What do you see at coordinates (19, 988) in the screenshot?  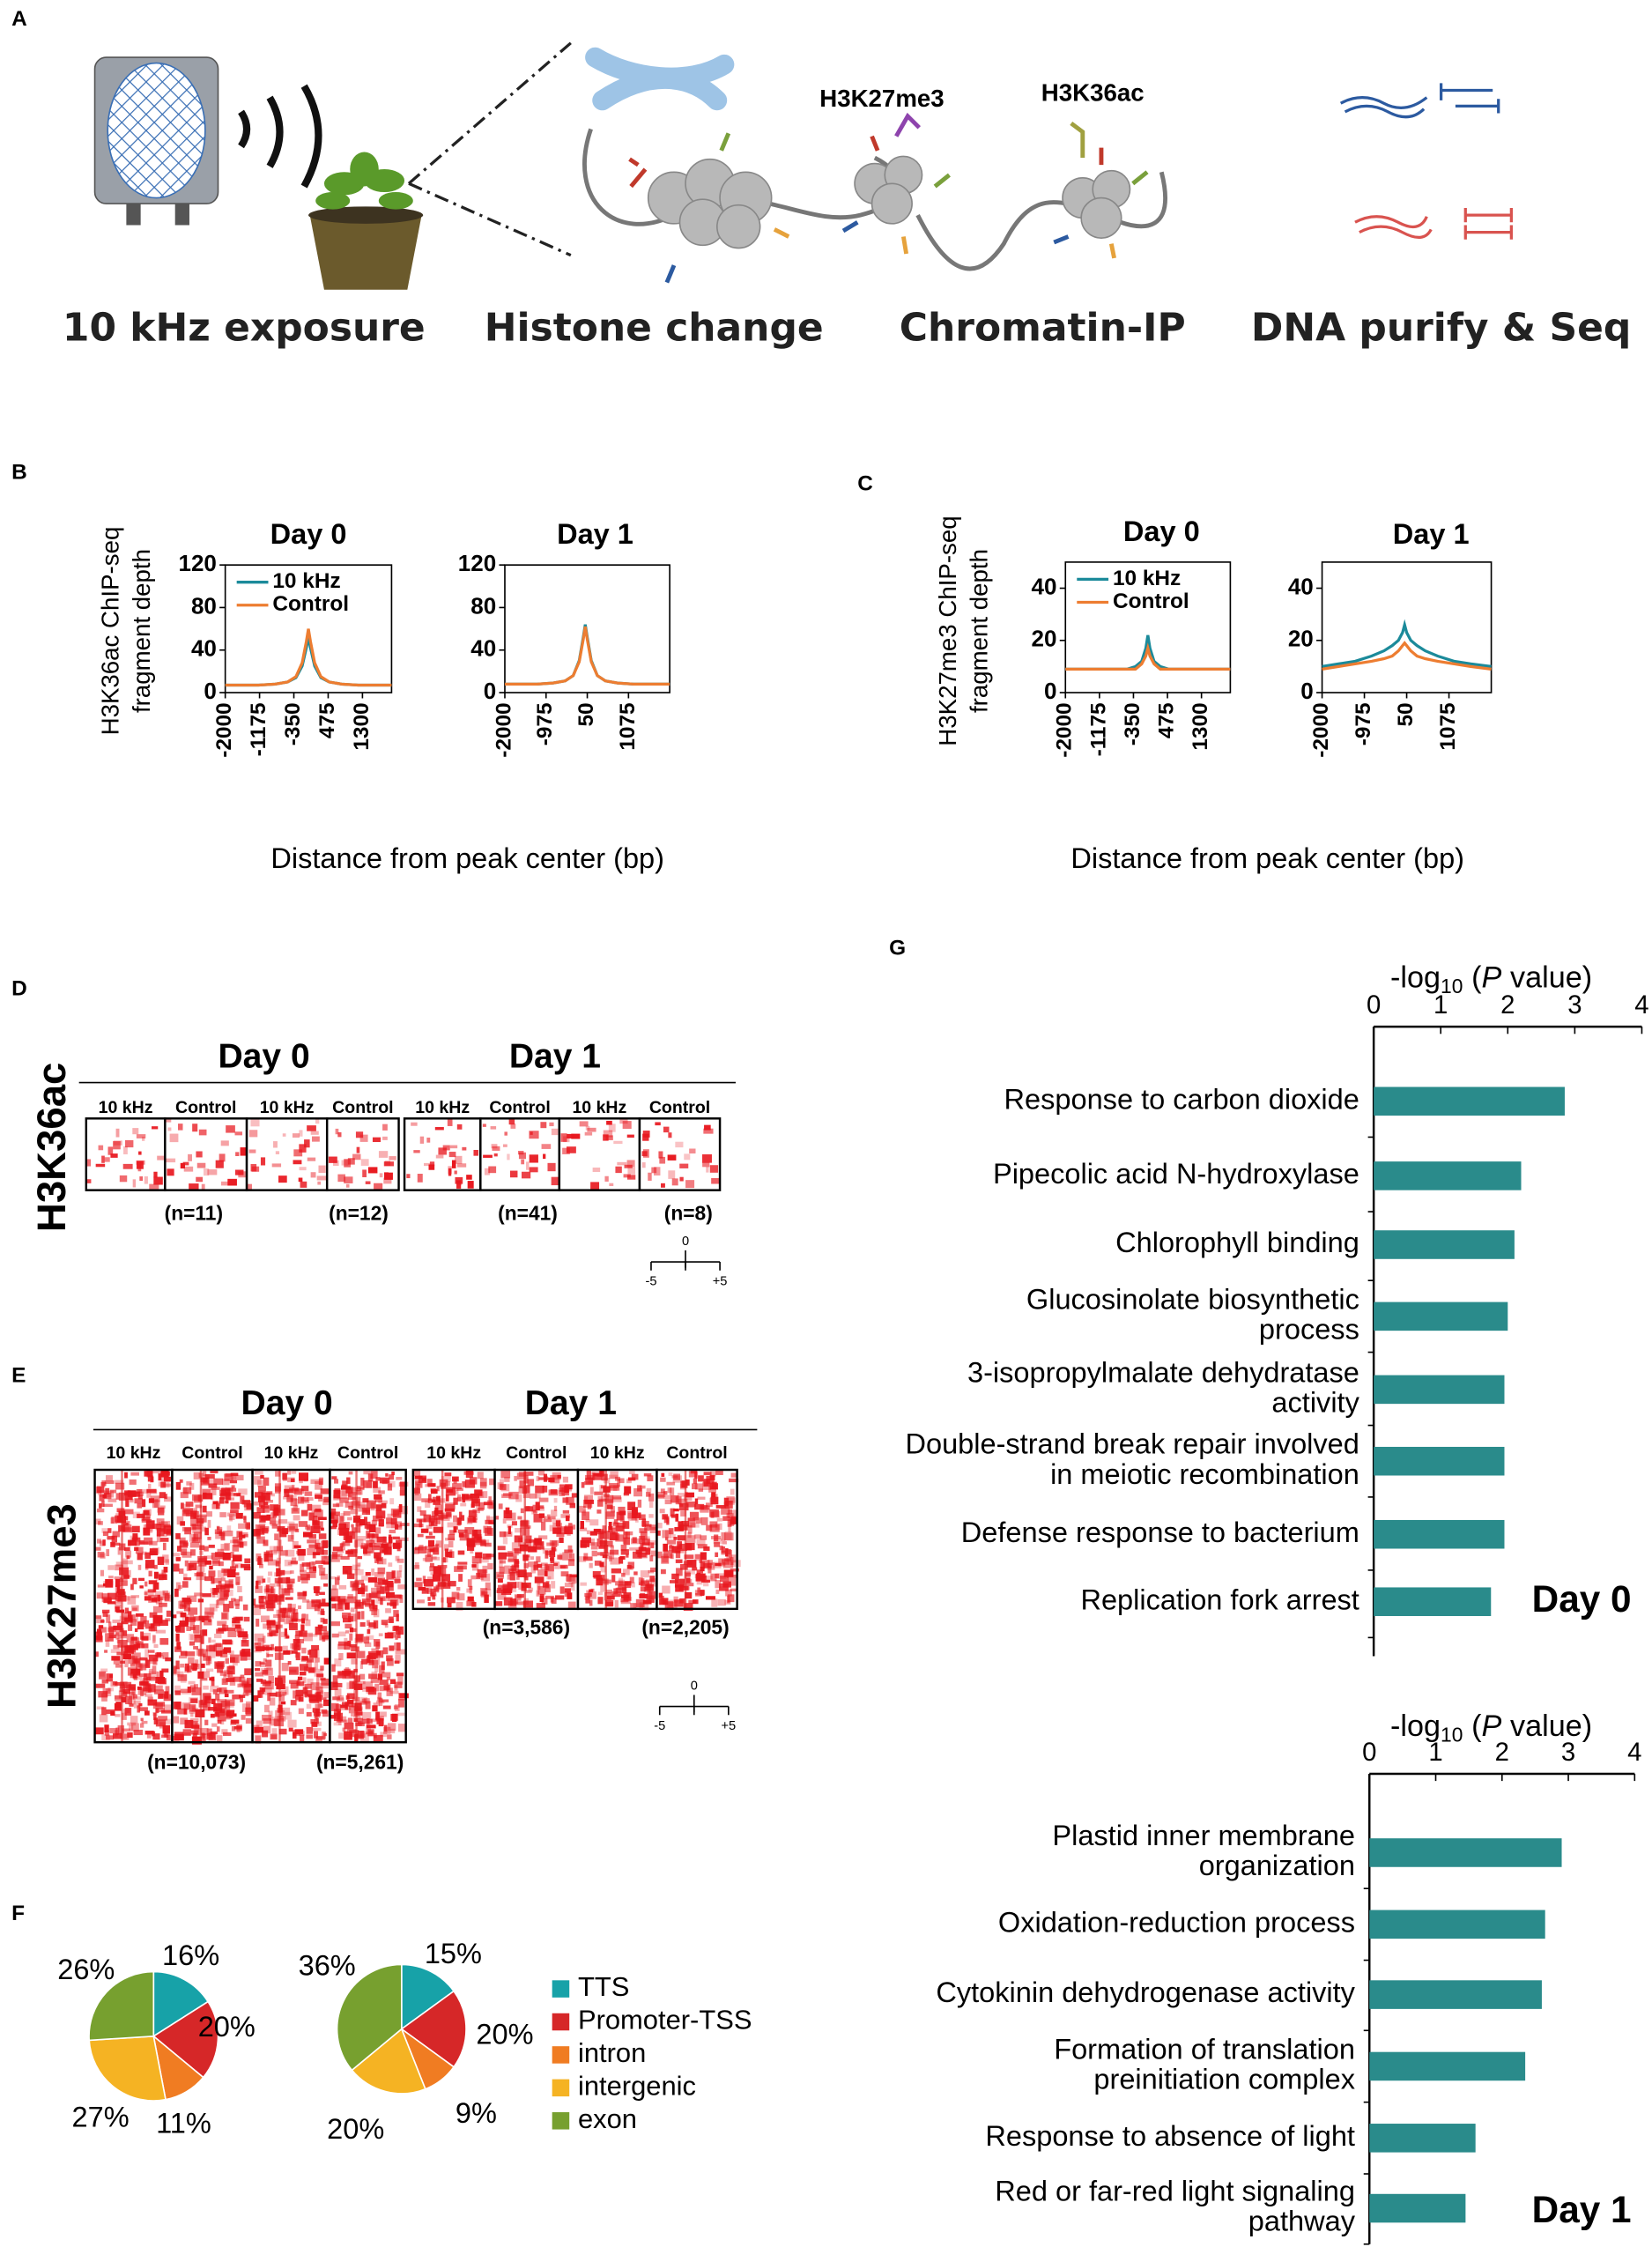 I see `panel-letter: D` at bounding box center [19, 988].